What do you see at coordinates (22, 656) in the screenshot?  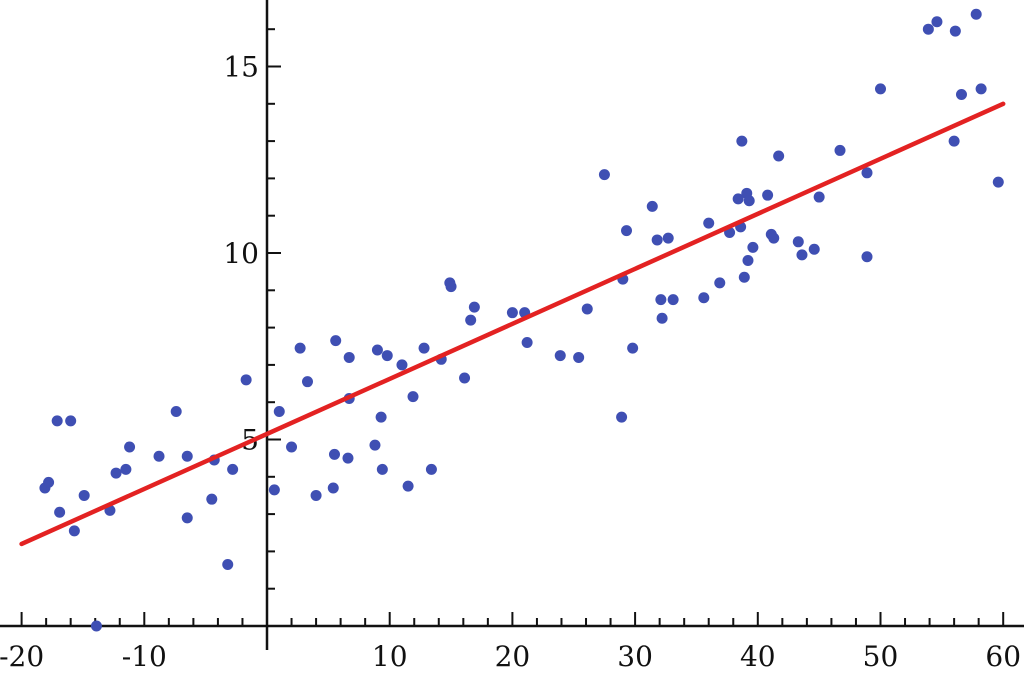 I see `x-tick-label: -20` at bounding box center [22, 656].